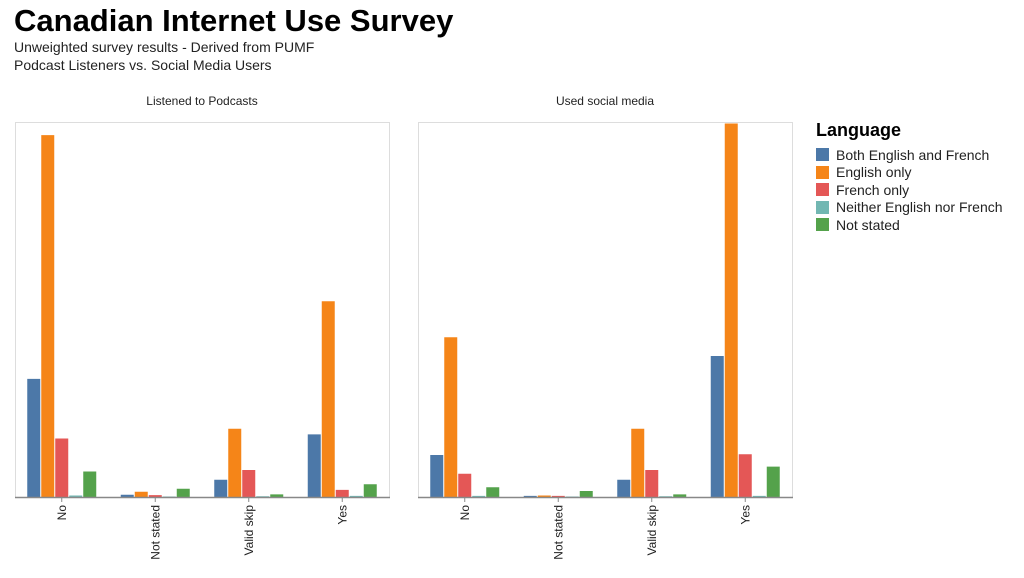 This screenshot has width=1024, height=578. What do you see at coordinates (143, 65) in the screenshot?
I see `chart-subtitle-line-2: Podcast Listeners vs. Social Media Users` at bounding box center [143, 65].